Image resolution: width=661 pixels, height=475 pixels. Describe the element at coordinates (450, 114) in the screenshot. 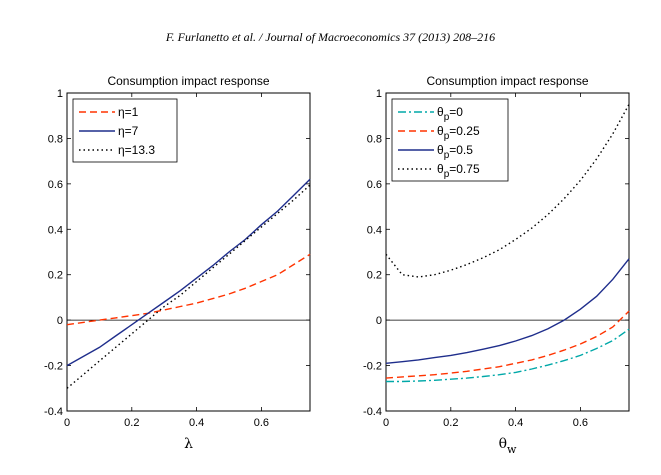

I see `legend-label: θp=0` at that location.